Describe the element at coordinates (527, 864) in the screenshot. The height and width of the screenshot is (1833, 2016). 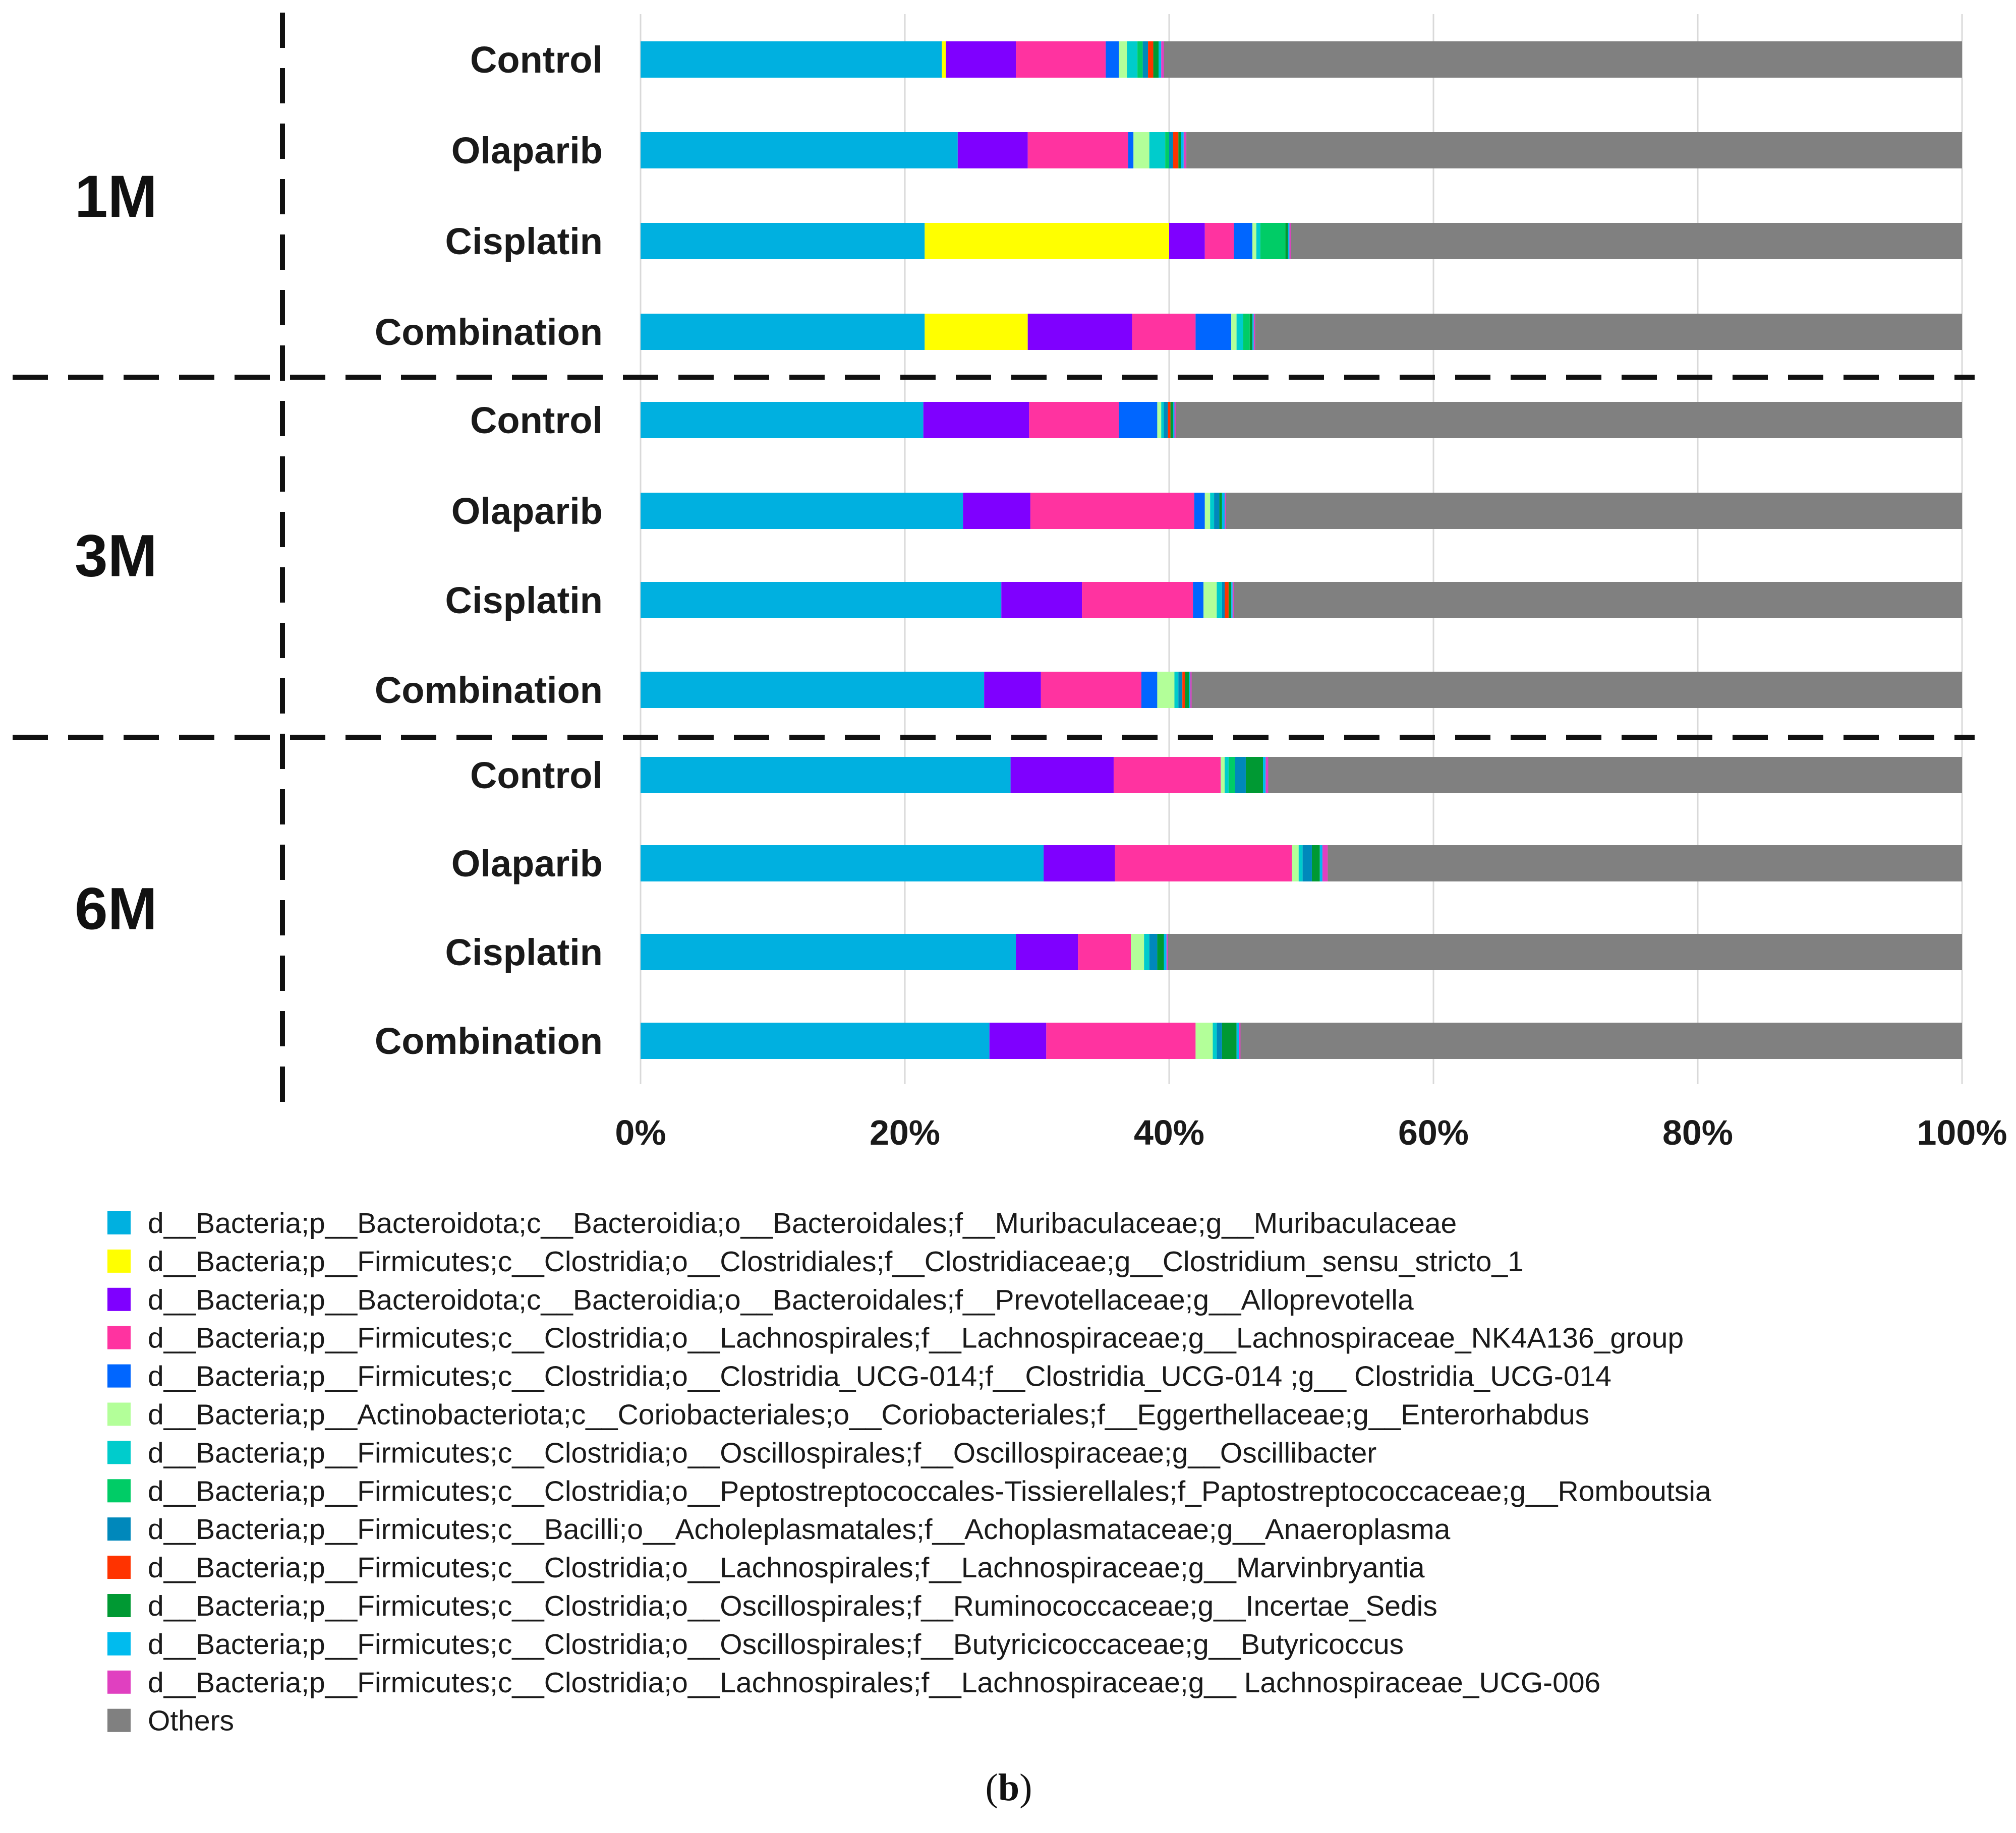
I see `category-label: Olaparib` at that location.